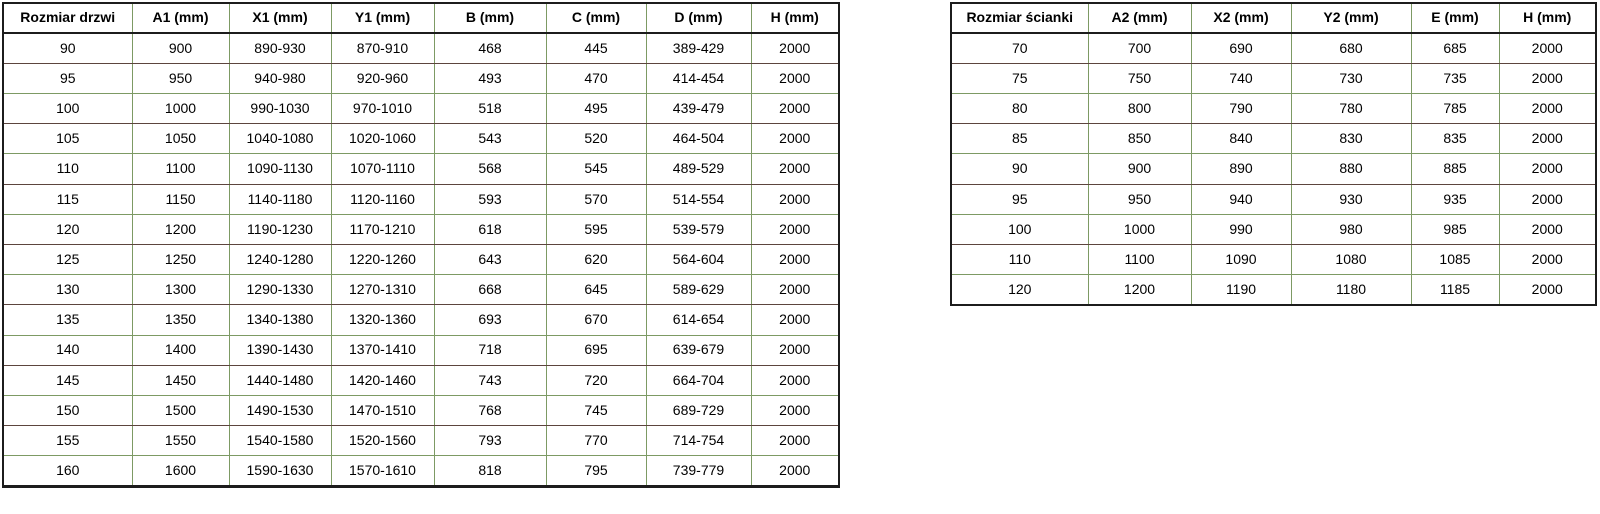 The height and width of the screenshot is (514, 1600). I want to click on table-cell: 439-479, so click(698, 109).